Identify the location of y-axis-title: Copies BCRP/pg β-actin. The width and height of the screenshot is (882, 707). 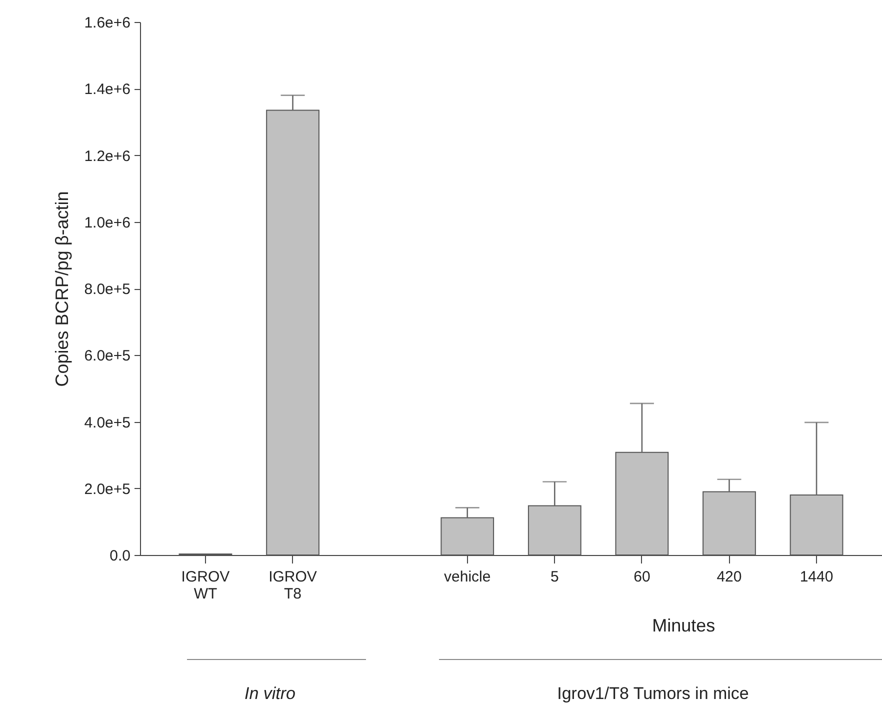
(62, 289).